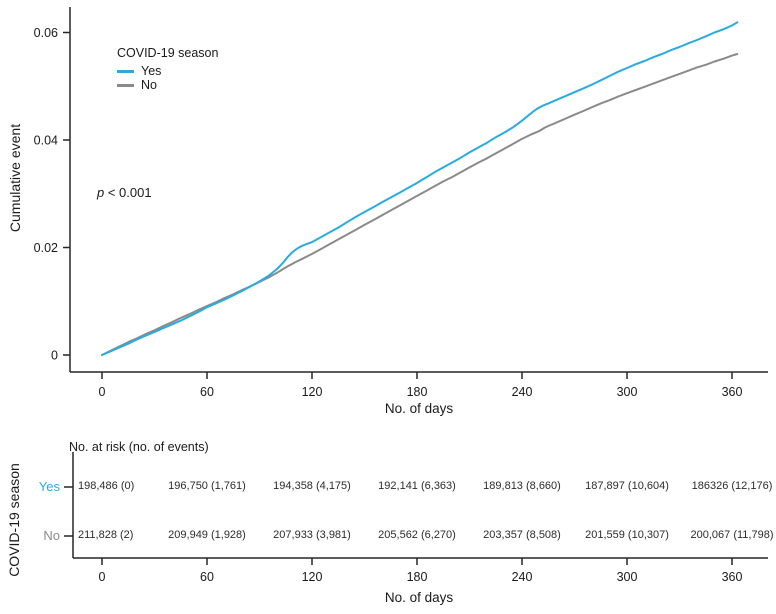  What do you see at coordinates (15, 178) in the screenshot?
I see `y-axis-title: Cumulative event` at bounding box center [15, 178].